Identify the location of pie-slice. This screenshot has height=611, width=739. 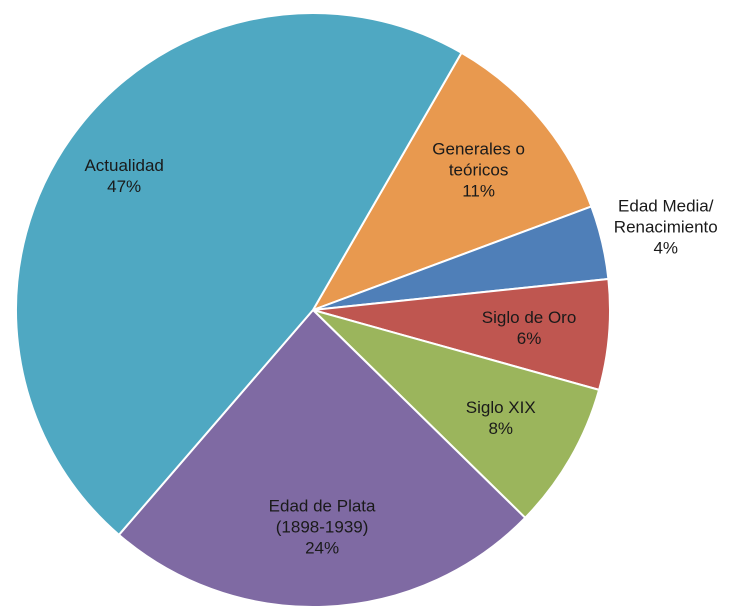
(456, 414).